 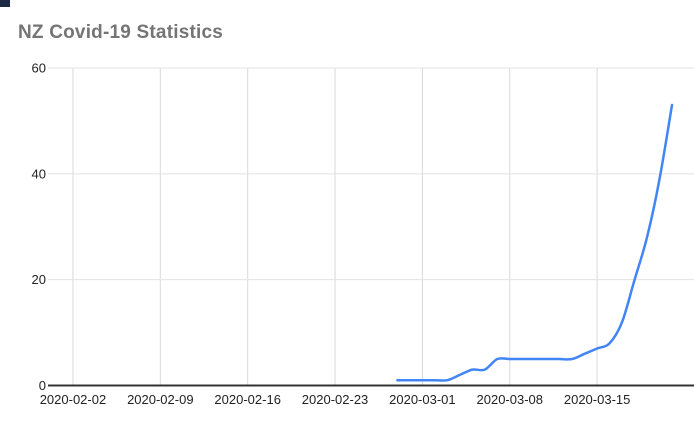 I want to click on y-tick-label: 60, so click(x=39, y=68).